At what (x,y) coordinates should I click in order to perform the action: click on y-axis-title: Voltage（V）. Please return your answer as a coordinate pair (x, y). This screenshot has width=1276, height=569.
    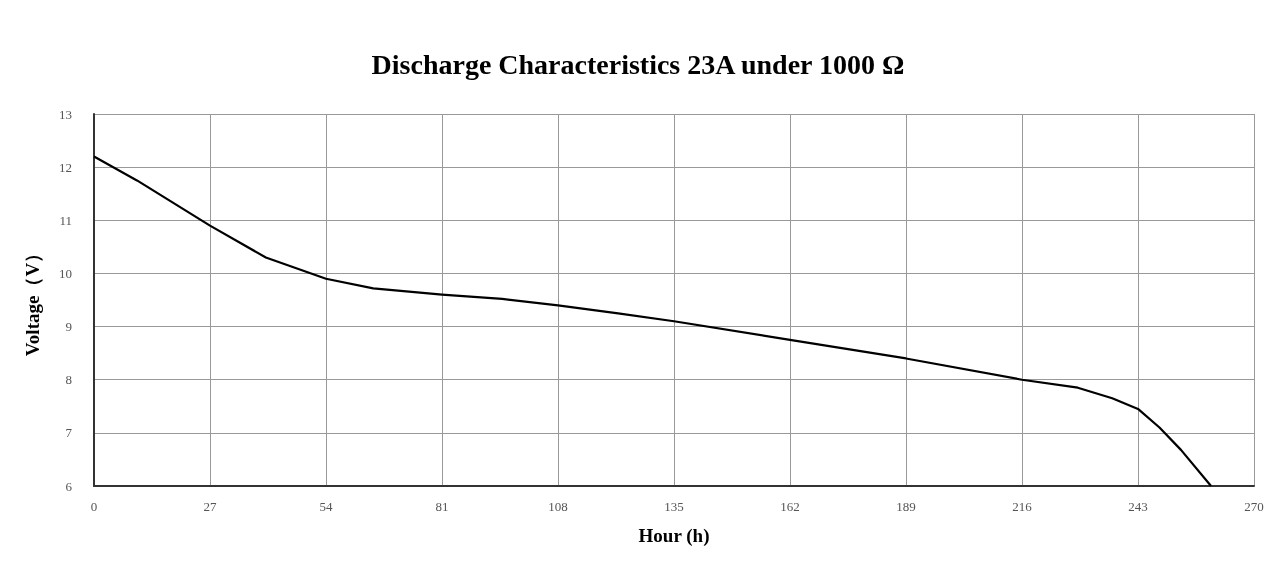
    Looking at the image, I should click on (32, 300).